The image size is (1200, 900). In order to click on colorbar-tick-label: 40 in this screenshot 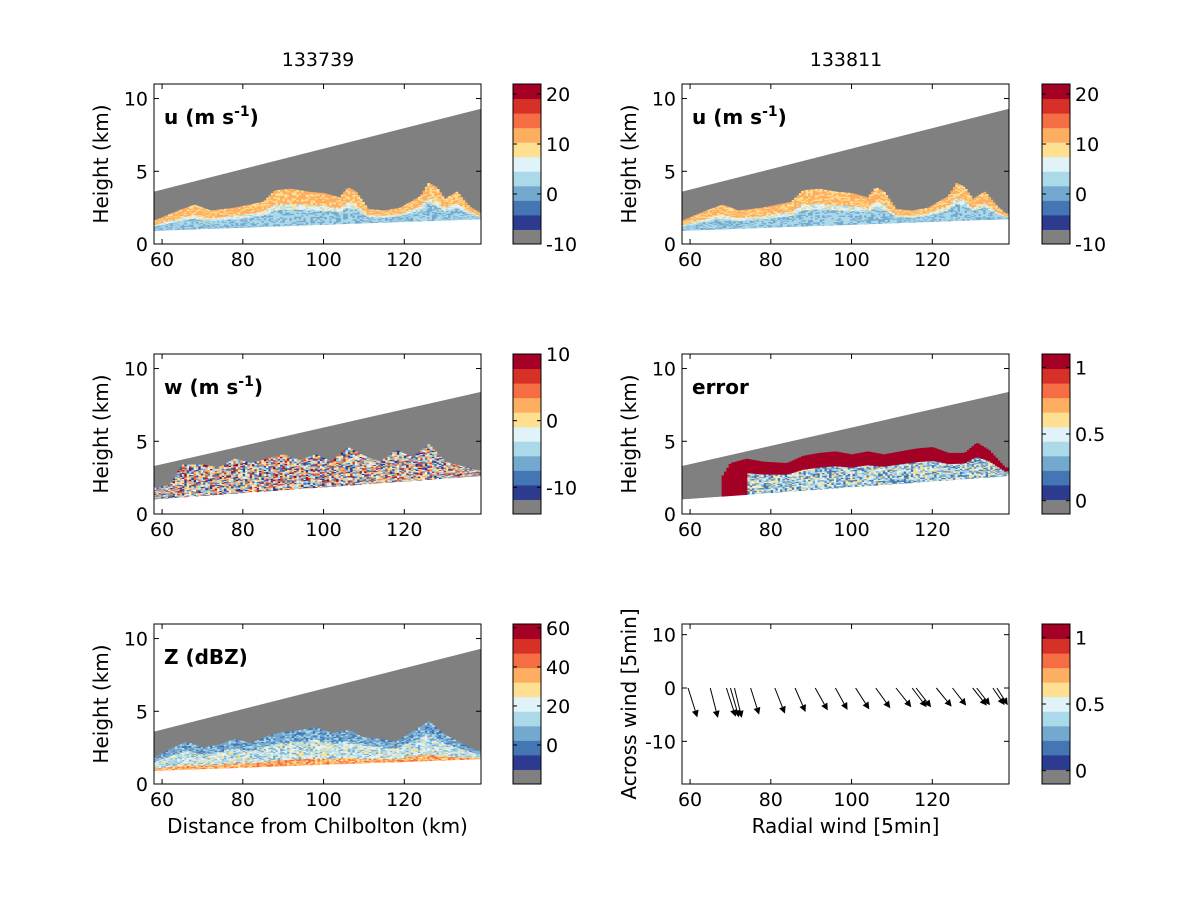, I will do `click(558, 668)`.